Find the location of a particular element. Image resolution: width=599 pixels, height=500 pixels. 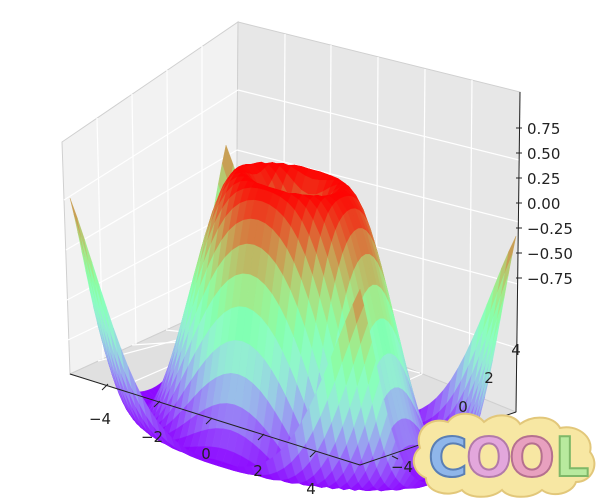

y-tick-label: 2 is located at coordinates (489, 378).